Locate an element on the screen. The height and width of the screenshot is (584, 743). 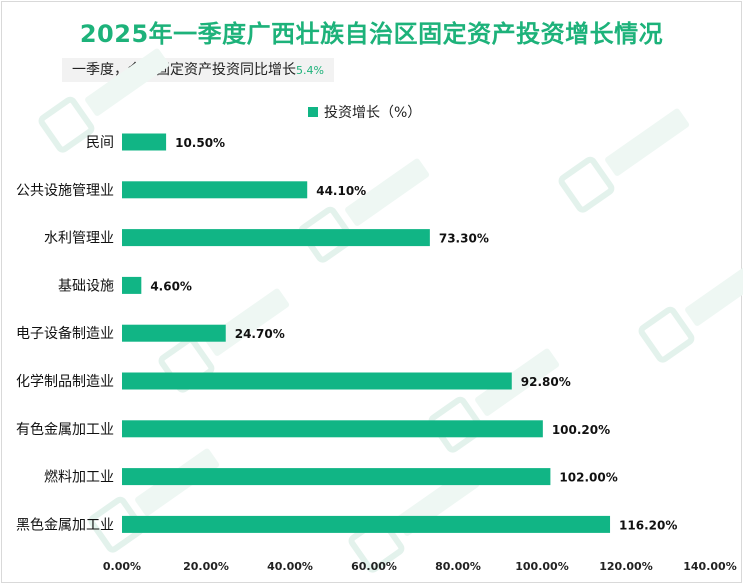
x-tick-label: 20.00% is located at coordinates (206, 566).